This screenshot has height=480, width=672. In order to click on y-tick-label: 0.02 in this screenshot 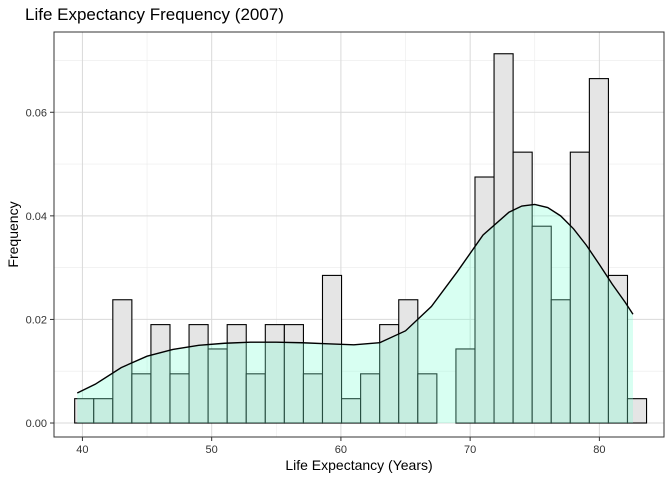, I will do `click(36, 320)`.